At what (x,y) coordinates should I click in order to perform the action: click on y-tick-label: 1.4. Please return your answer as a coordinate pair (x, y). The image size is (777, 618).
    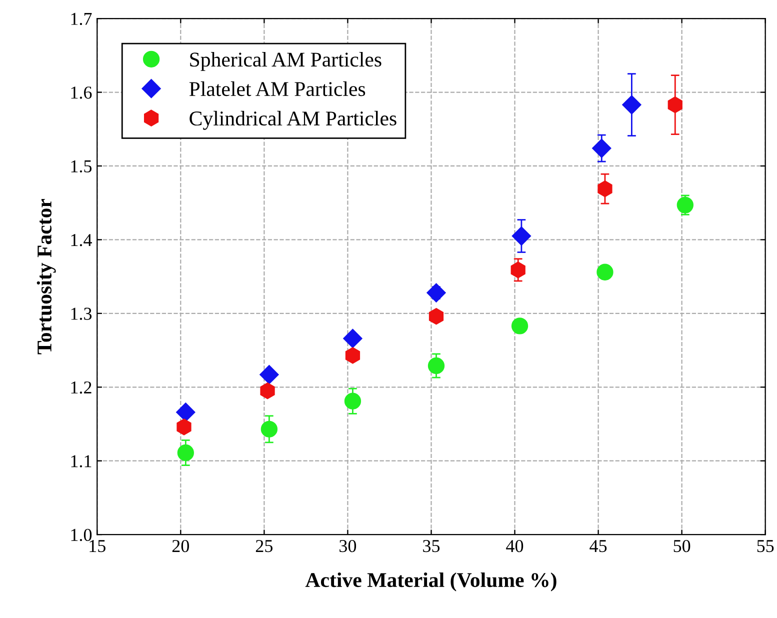
    Looking at the image, I should click on (81, 240).